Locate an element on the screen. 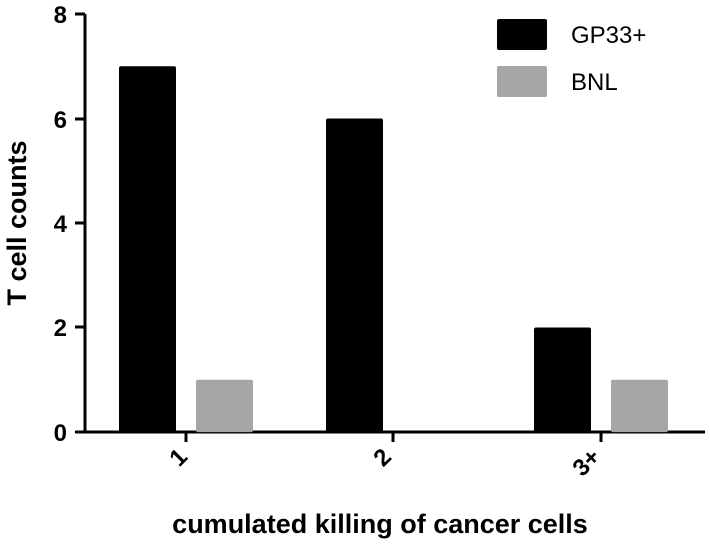  legend: GP33+ BNL is located at coordinates (571, 58).